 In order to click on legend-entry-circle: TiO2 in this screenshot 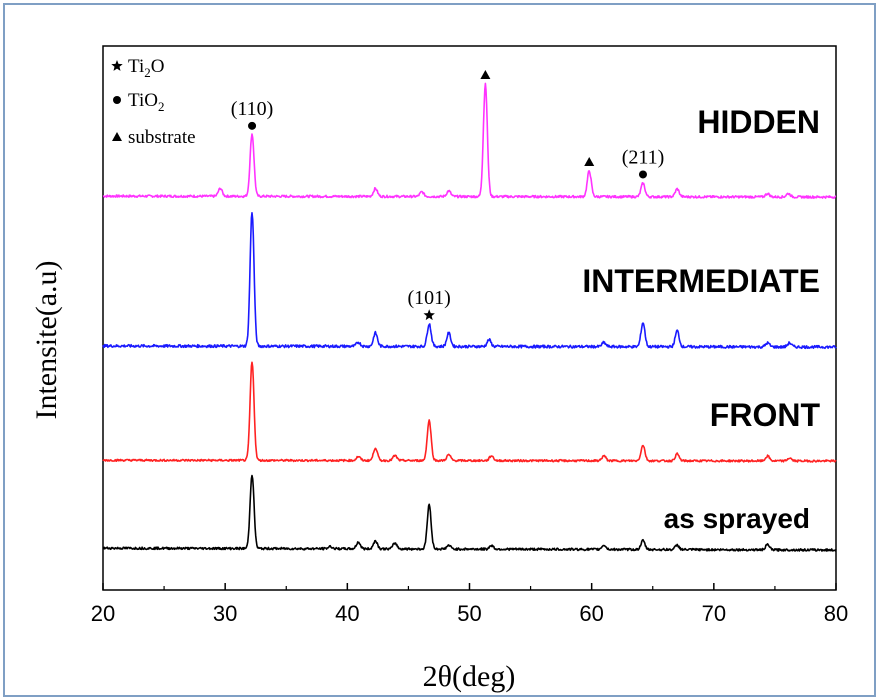, I will do `click(146, 102)`.